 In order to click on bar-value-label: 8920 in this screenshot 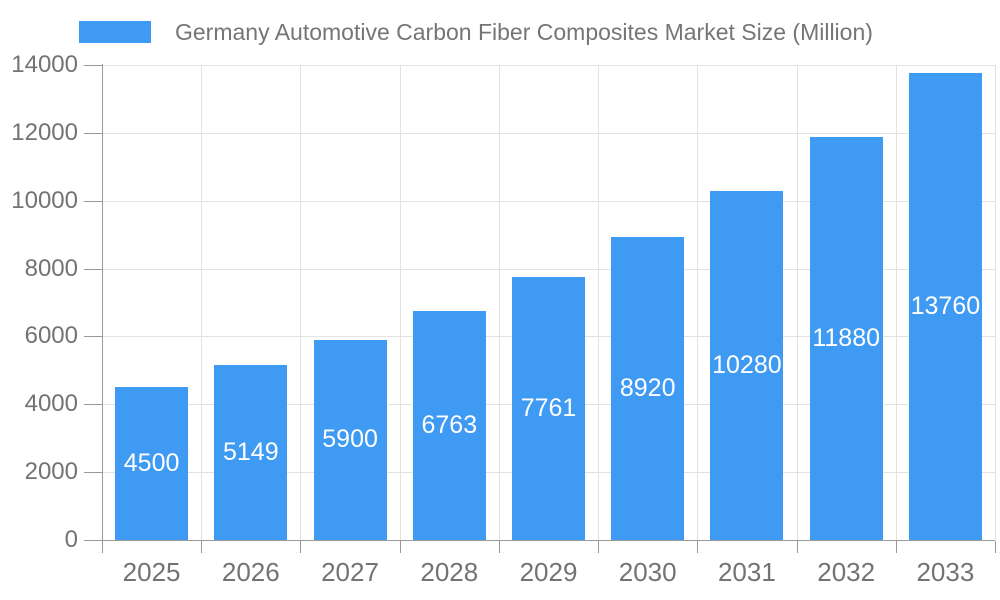, I will do `click(647, 388)`.